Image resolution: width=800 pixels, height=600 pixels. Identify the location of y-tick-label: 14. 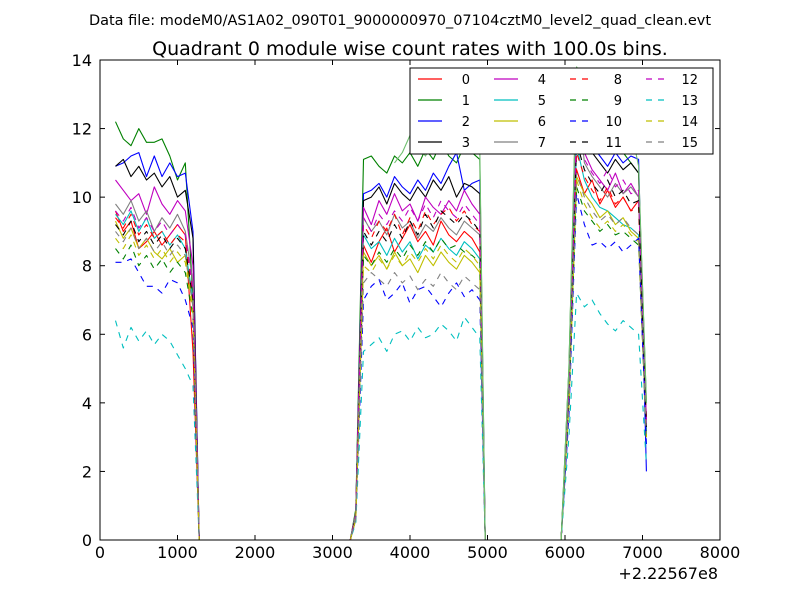
(82, 60).